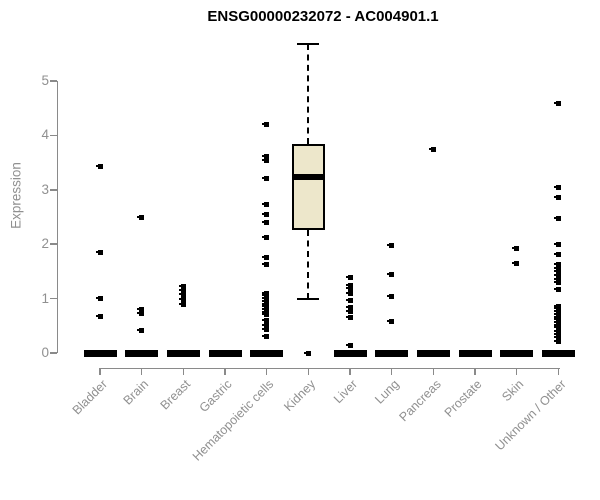 Image resolution: width=600 pixels, height=500 pixels. I want to click on x-tick-label: Kidney, so click(300, 395).